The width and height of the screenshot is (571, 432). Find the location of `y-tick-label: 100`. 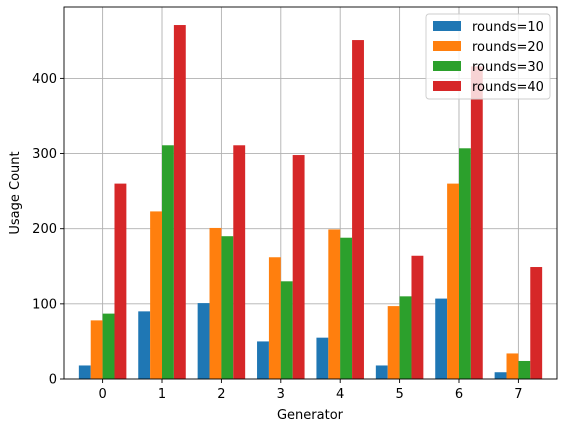

y-tick-label: 100 is located at coordinates (44, 304).